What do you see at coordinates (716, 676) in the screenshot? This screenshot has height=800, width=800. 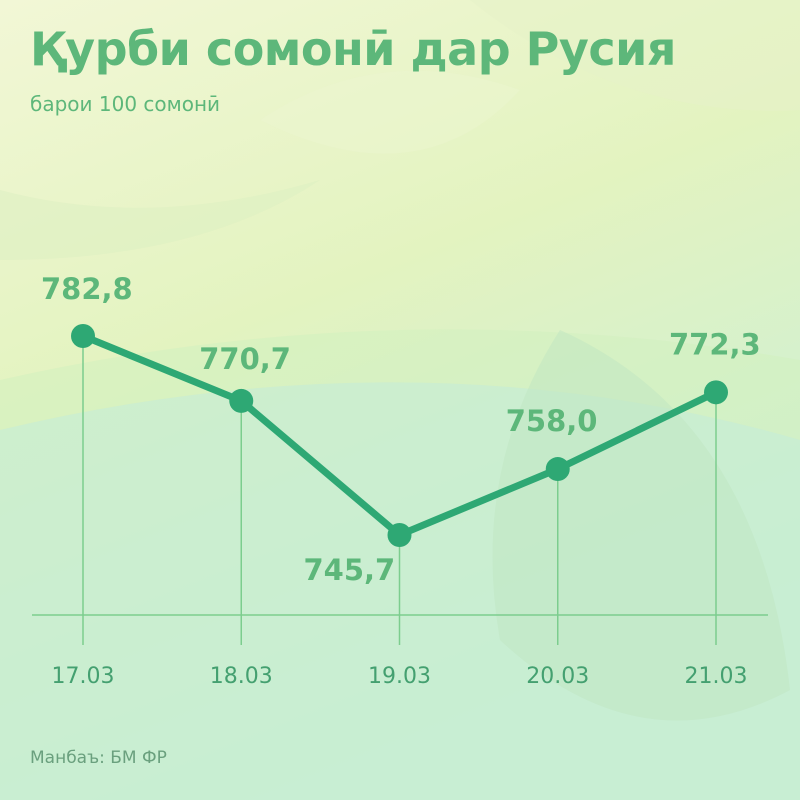 I see `x-tick-label: 21.03` at bounding box center [716, 676].